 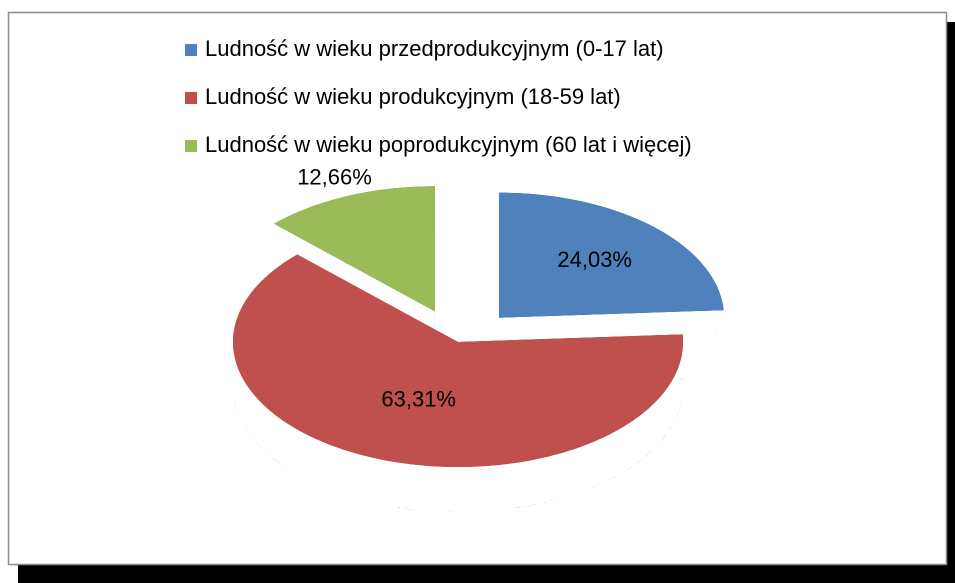 I want to click on data-label: 24,03%, so click(x=594, y=259).